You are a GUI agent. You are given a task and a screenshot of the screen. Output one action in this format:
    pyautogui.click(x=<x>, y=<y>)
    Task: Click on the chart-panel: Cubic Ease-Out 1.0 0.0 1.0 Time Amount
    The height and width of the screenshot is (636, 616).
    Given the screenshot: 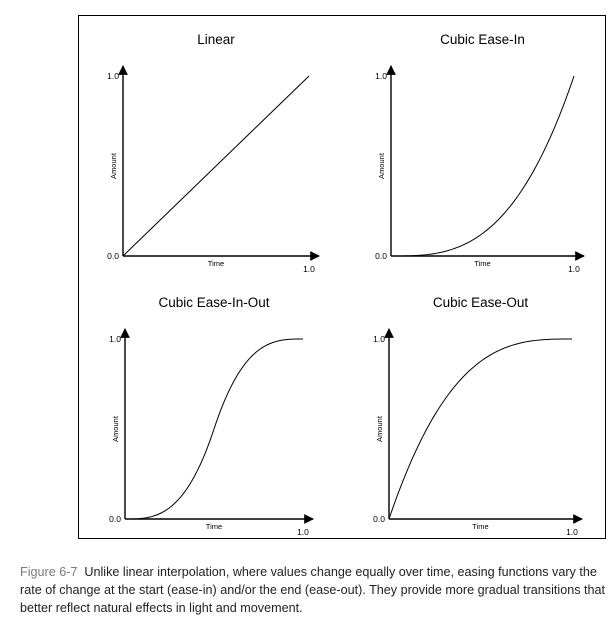 What is the action you would take?
    pyautogui.click(x=478, y=416)
    